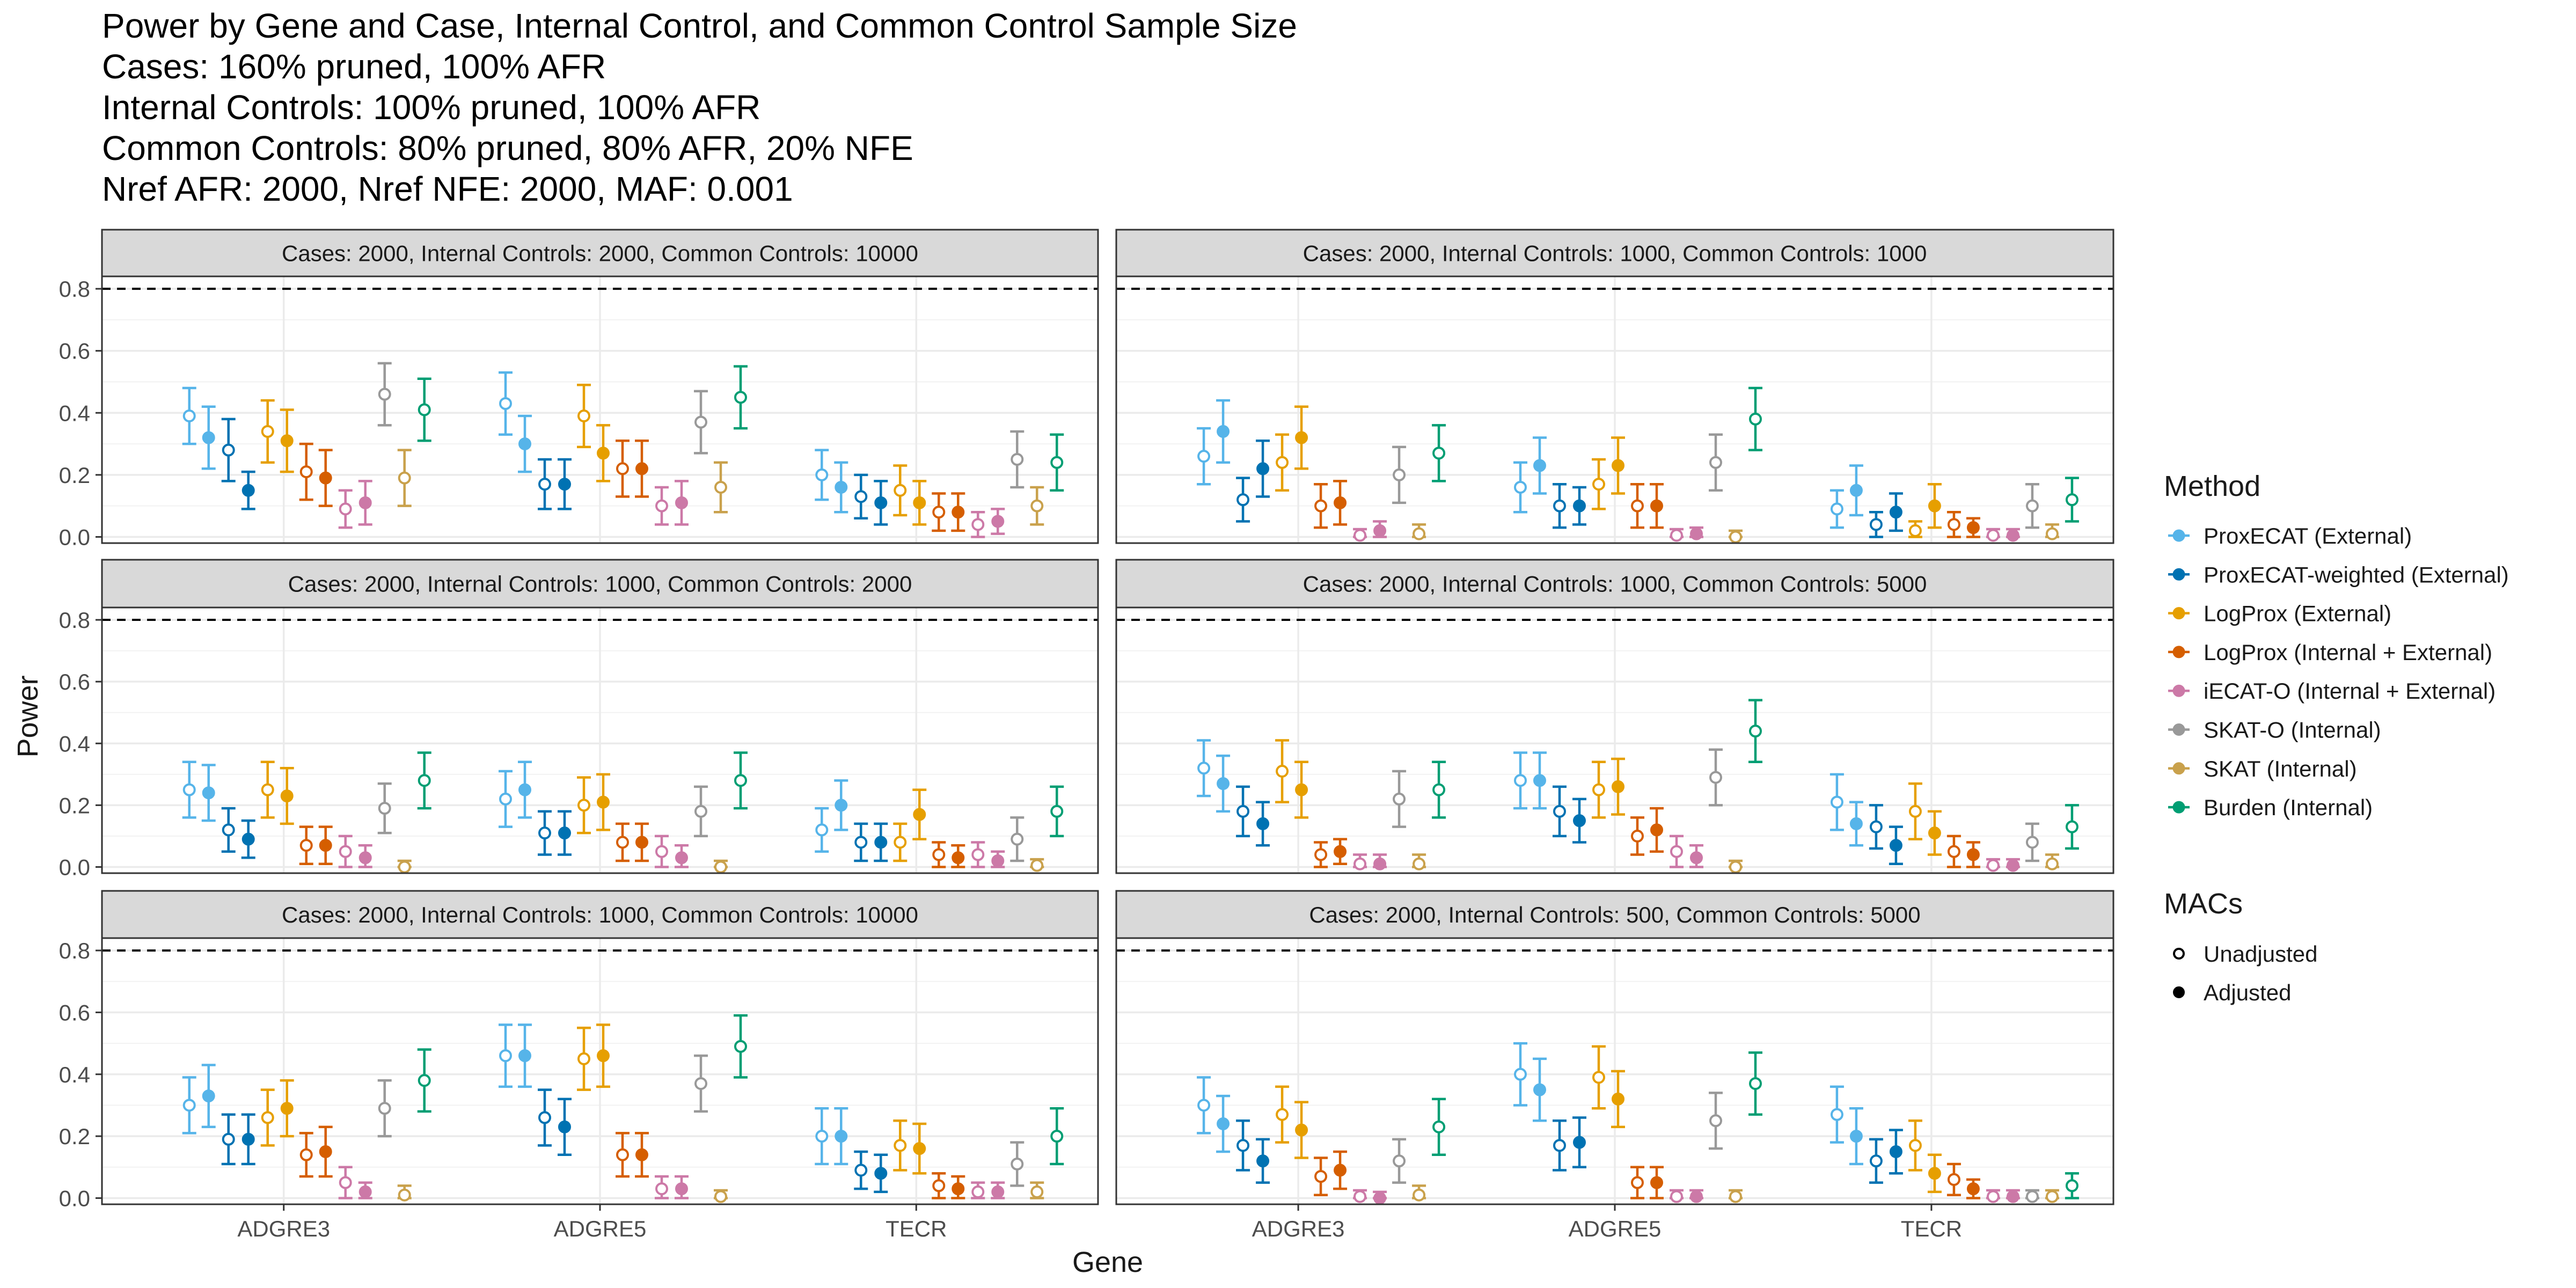  I want to click on facet-strip, so click(600, 584).